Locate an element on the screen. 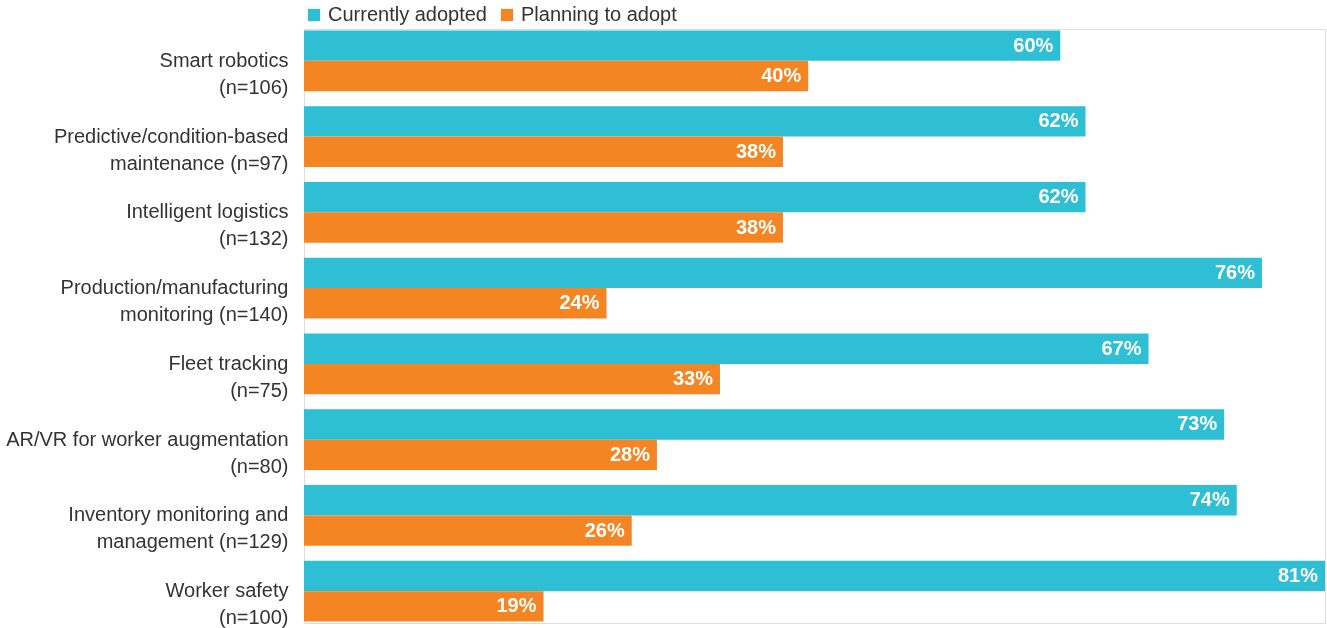 The width and height of the screenshot is (1327, 628). y-tick-label: Smart robotics (n=106) is located at coordinates (224, 73).